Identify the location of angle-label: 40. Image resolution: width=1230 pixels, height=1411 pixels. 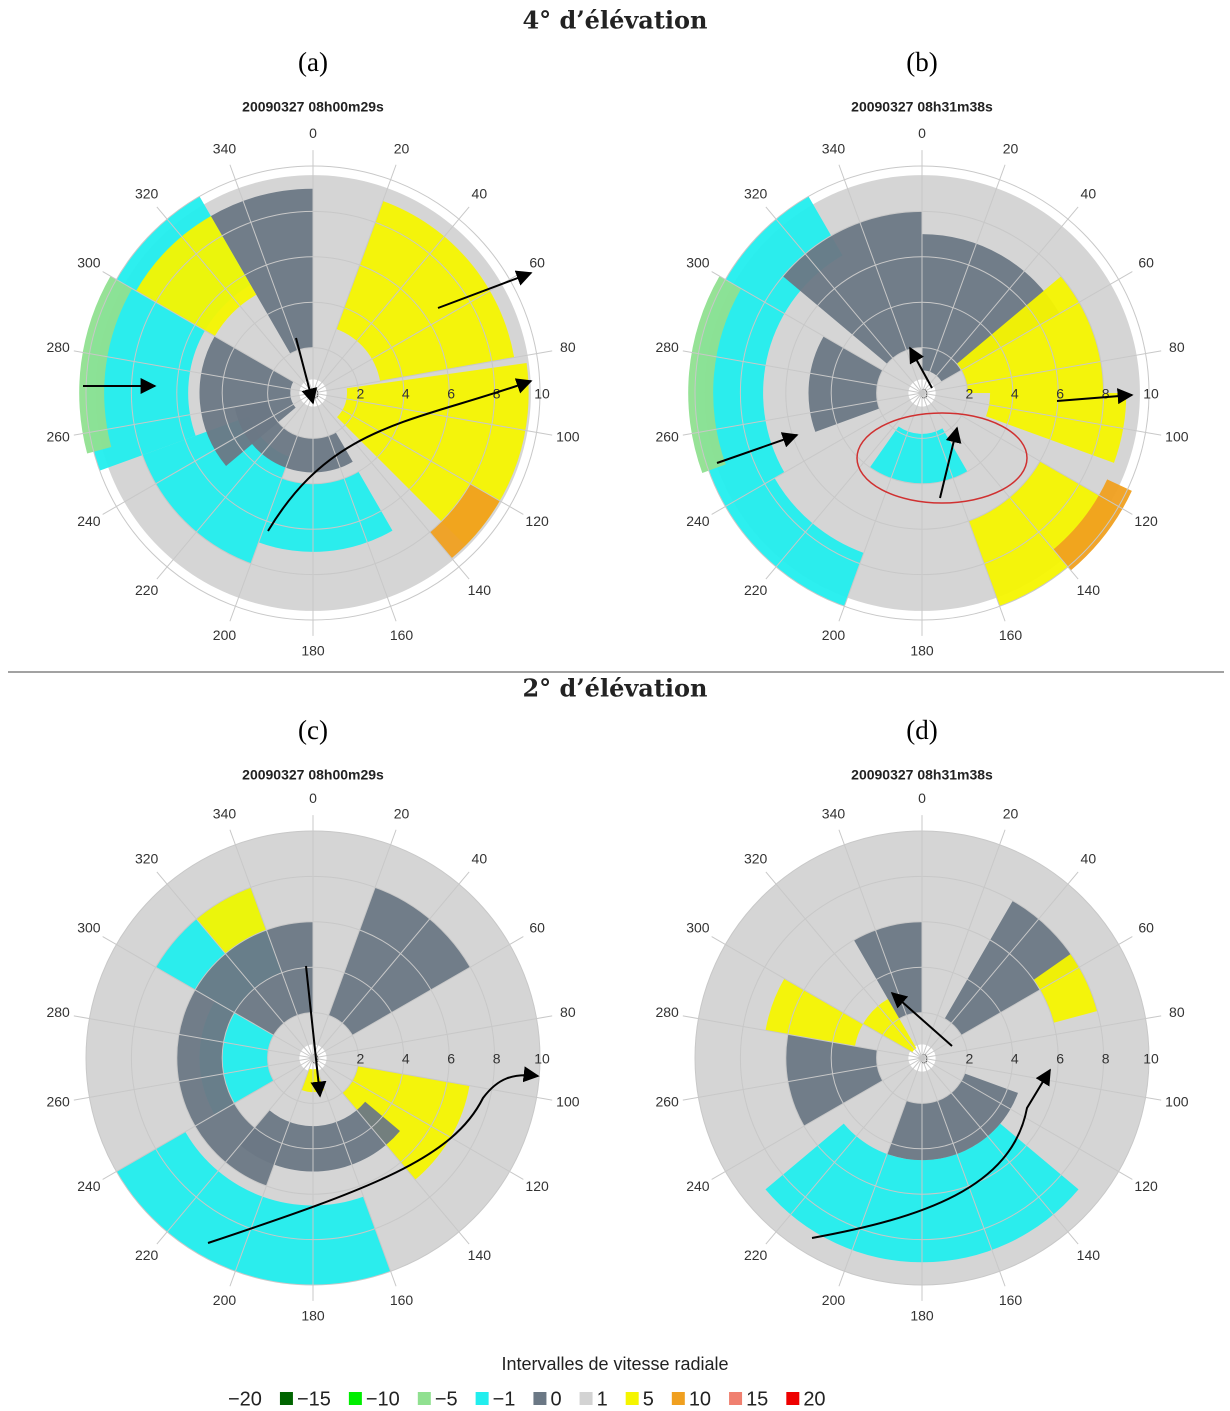
(1089, 858).